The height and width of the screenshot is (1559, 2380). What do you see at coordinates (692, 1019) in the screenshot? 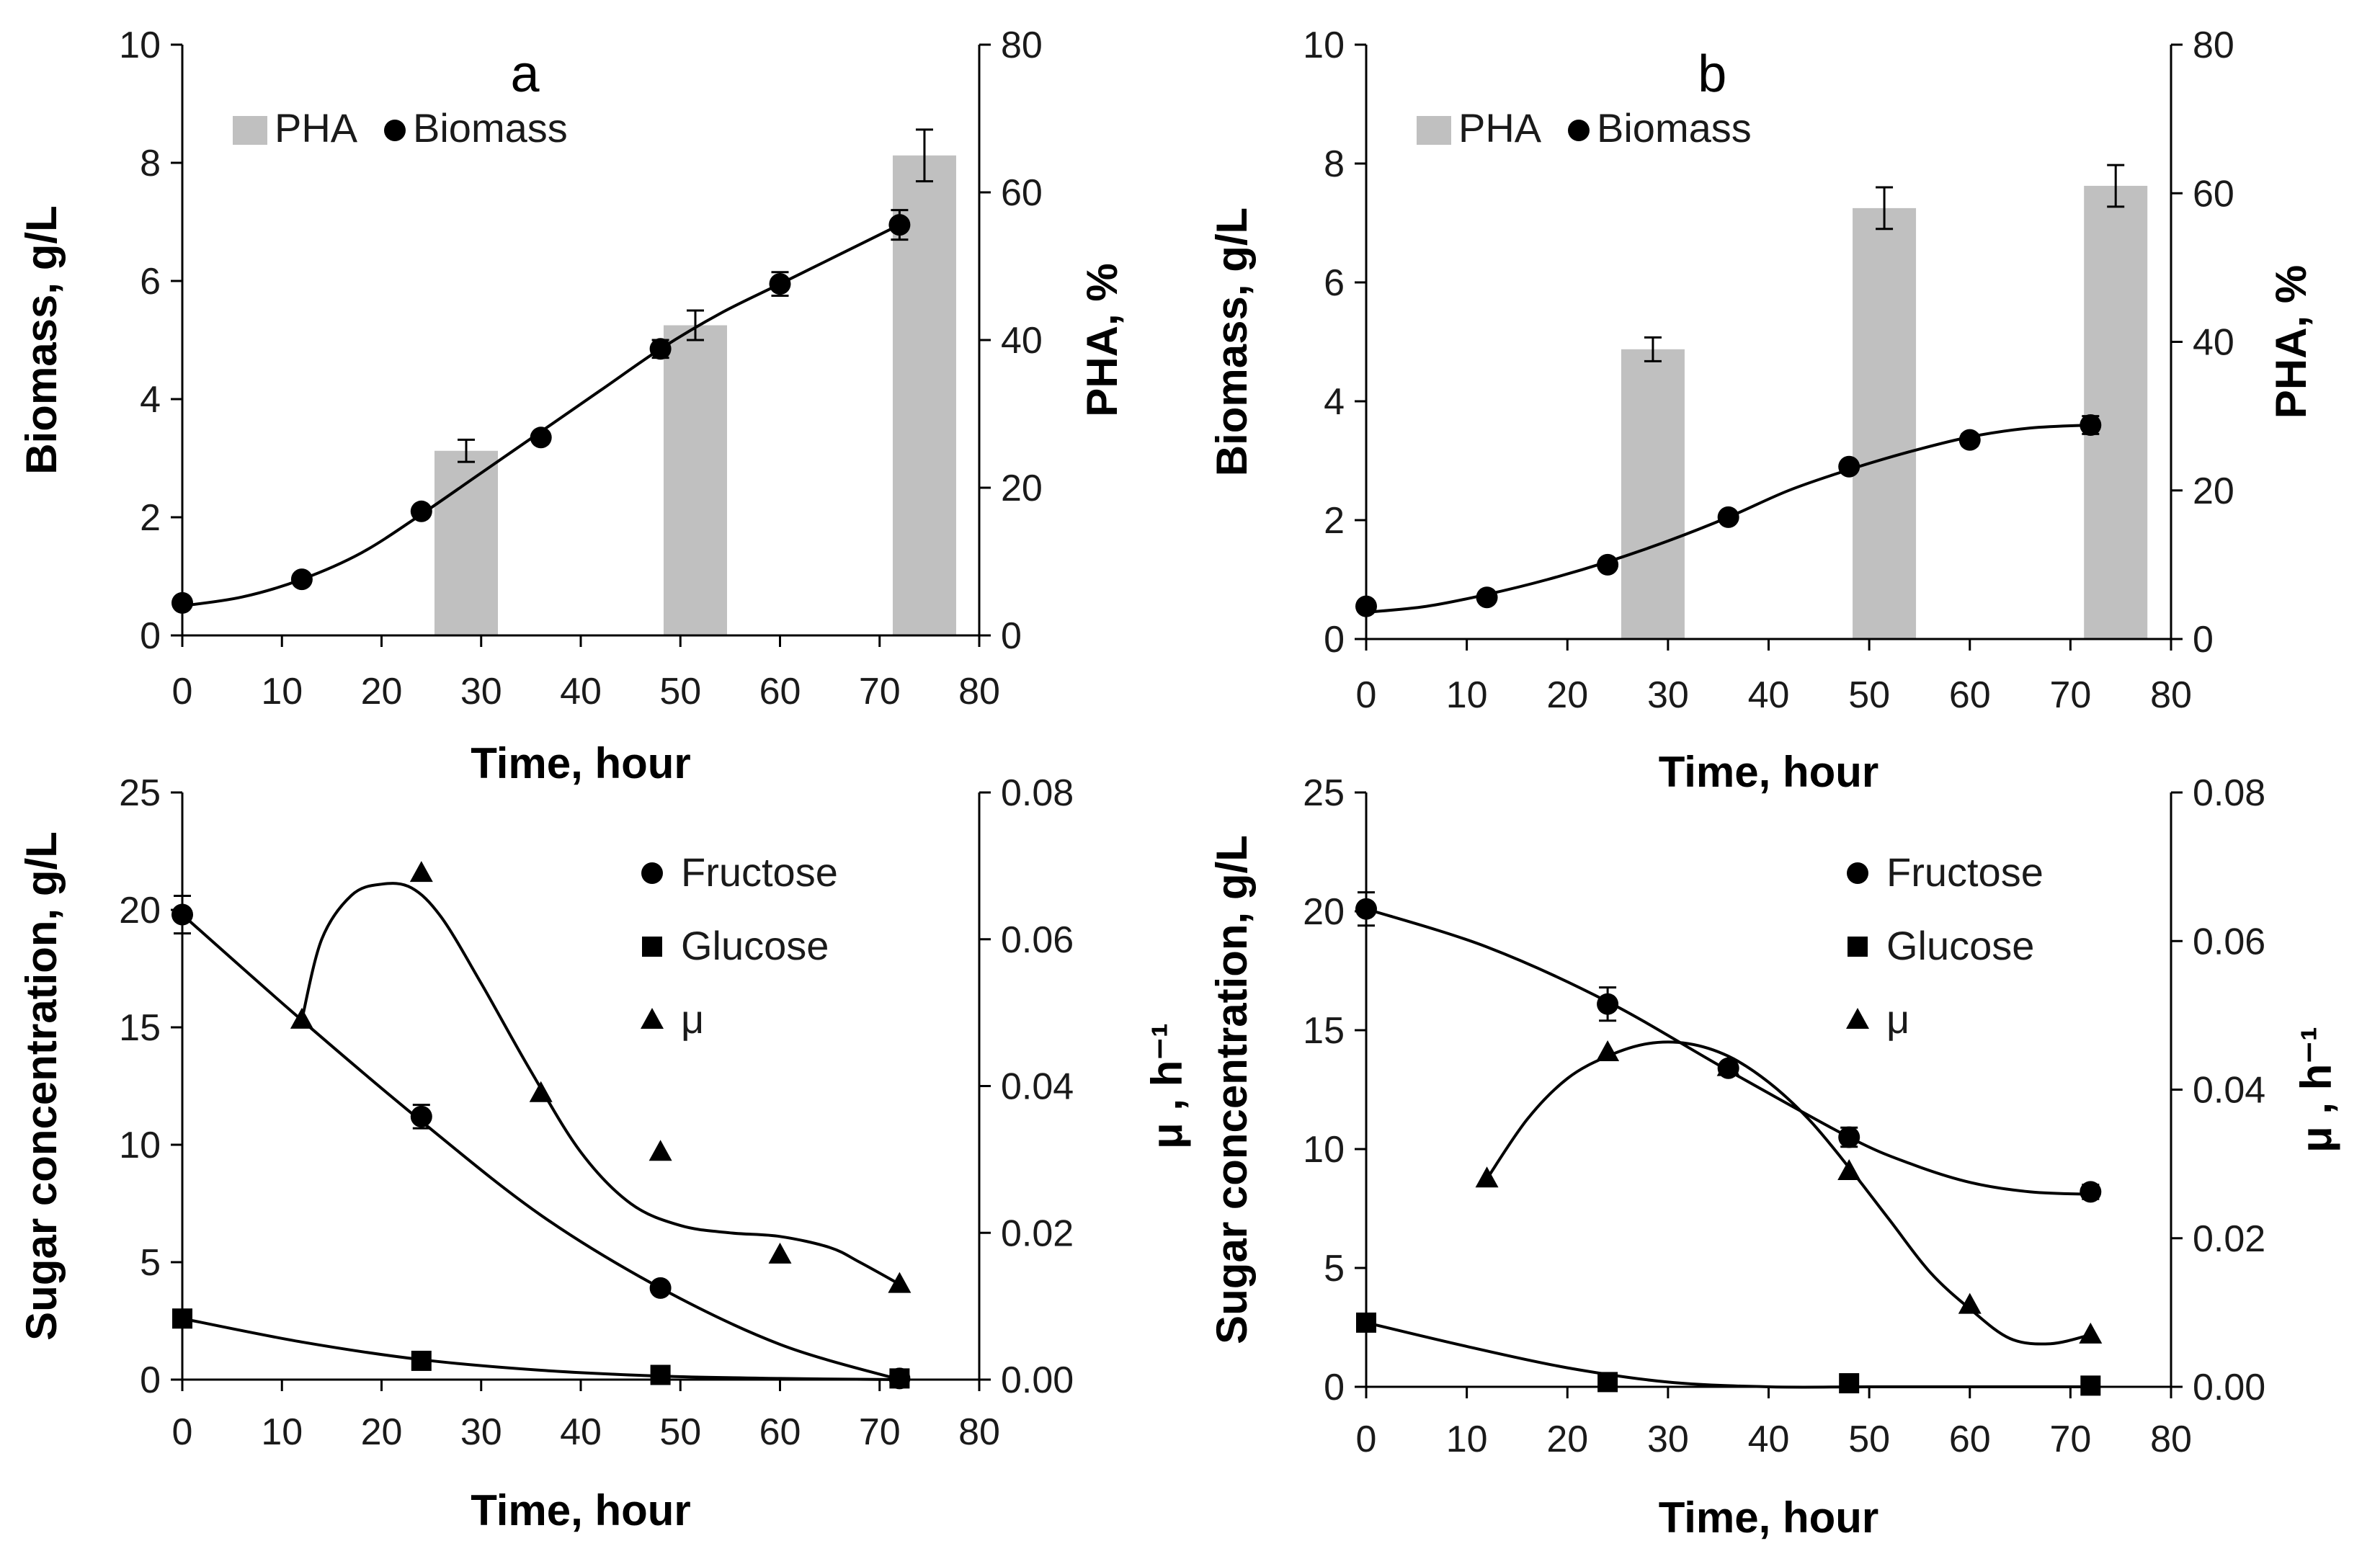
I see `legend-label: μ` at bounding box center [692, 1019].